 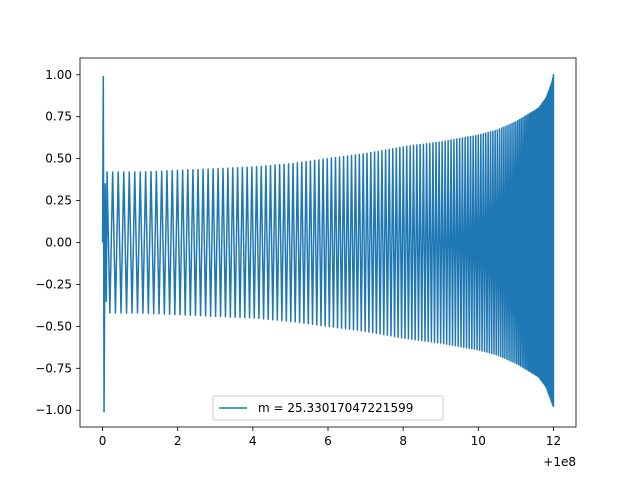 I want to click on y-axis: 1.00 0.75 0.50 0.25 0.00 −0.25 −0.50 −0.75 −1.00, so click(x=57, y=242).